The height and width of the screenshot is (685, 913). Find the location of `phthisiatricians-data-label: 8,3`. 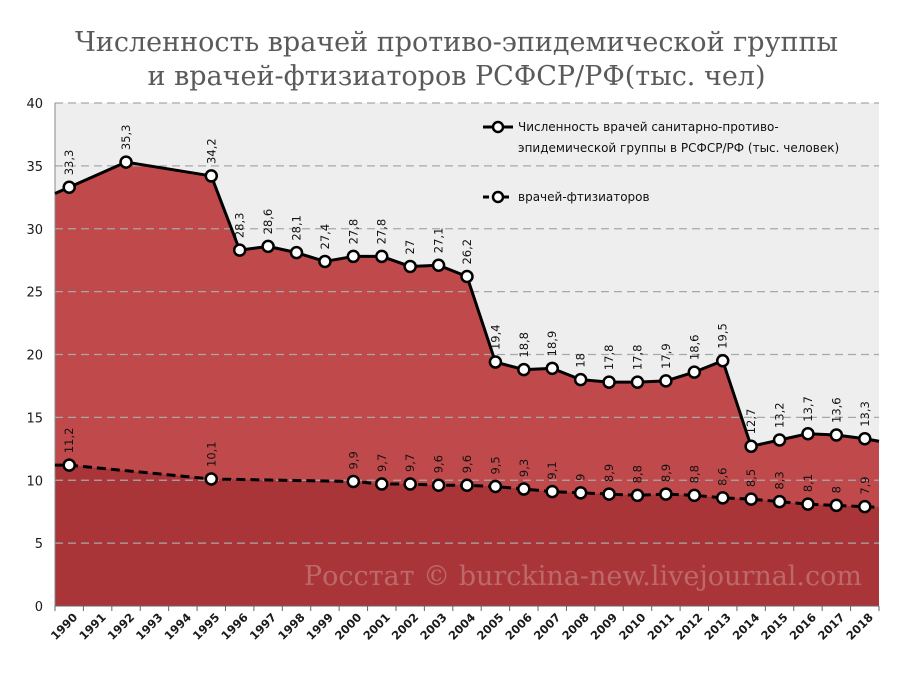

phthisiatricians-data-label: 8,3 is located at coordinates (780, 480).